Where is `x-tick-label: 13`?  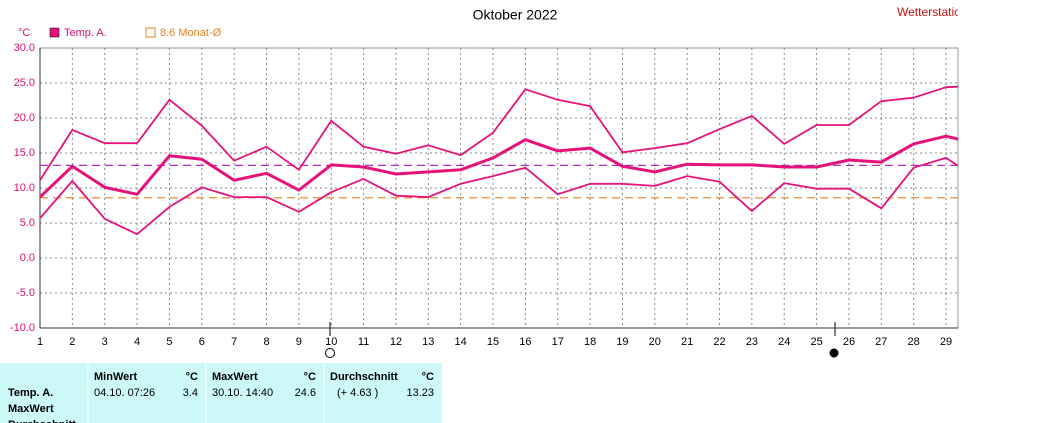
x-tick-label: 13 is located at coordinates (428, 342).